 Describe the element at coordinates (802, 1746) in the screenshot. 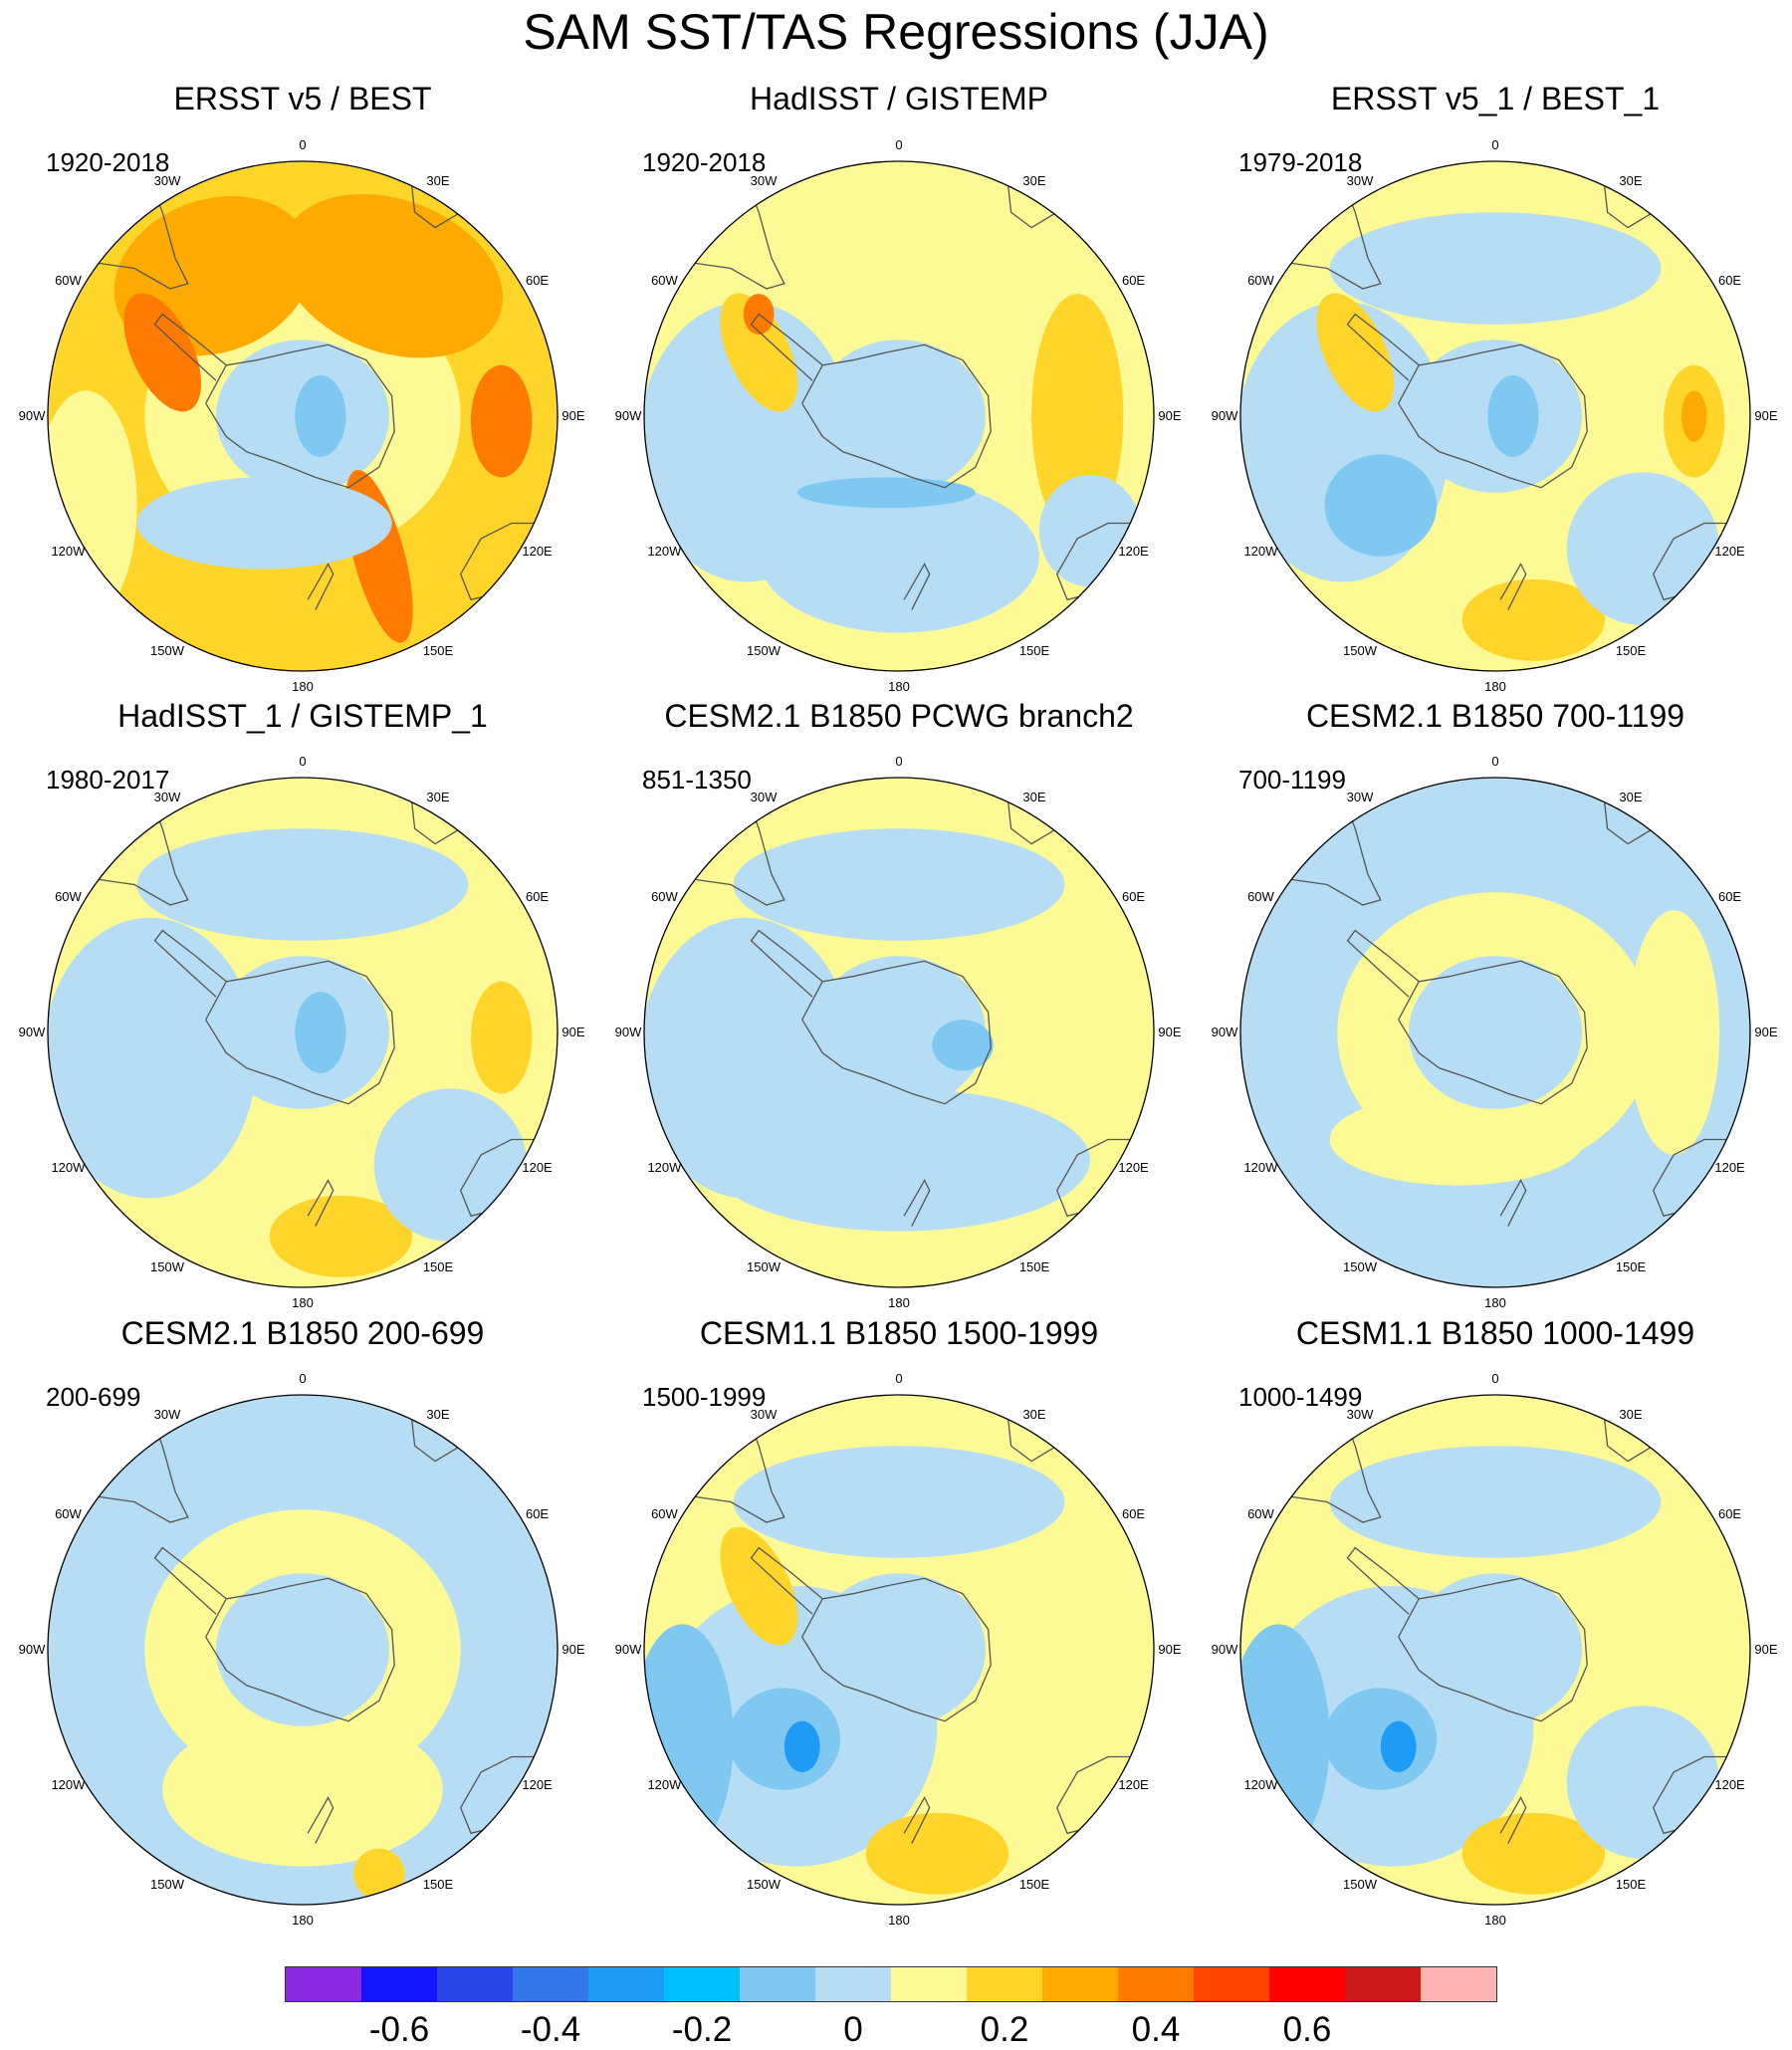

I see `anomaly-region-sw-core` at that location.